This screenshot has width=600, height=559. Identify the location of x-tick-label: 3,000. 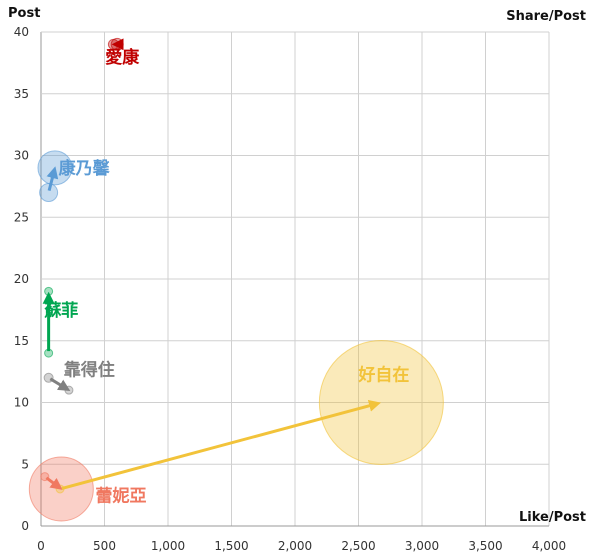
(422, 546).